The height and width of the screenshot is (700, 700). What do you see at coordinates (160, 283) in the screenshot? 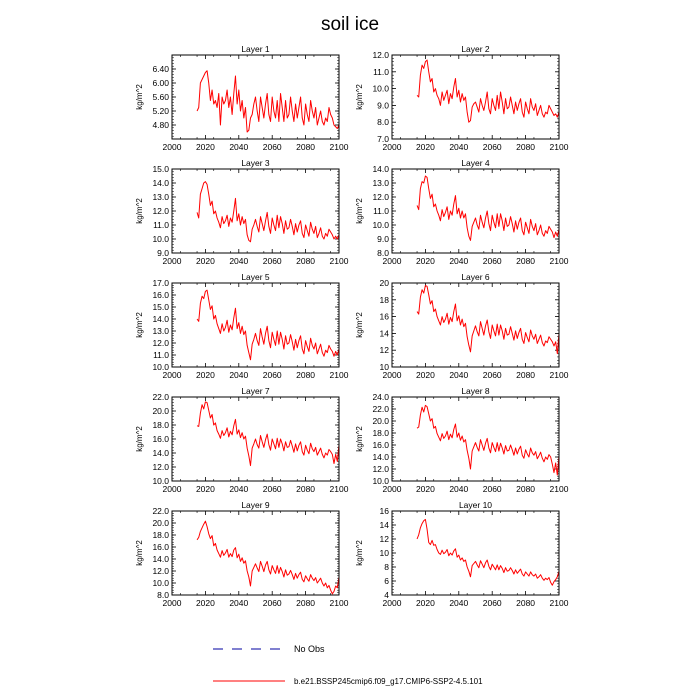
I see `y-tick-label: 17.0` at bounding box center [160, 283].